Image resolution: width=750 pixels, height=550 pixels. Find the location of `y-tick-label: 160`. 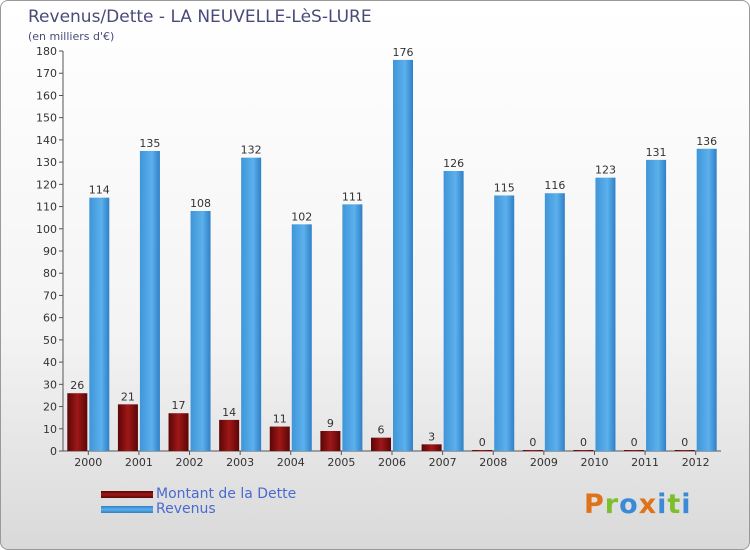

y-tick-label: 160 is located at coordinates (46, 95).